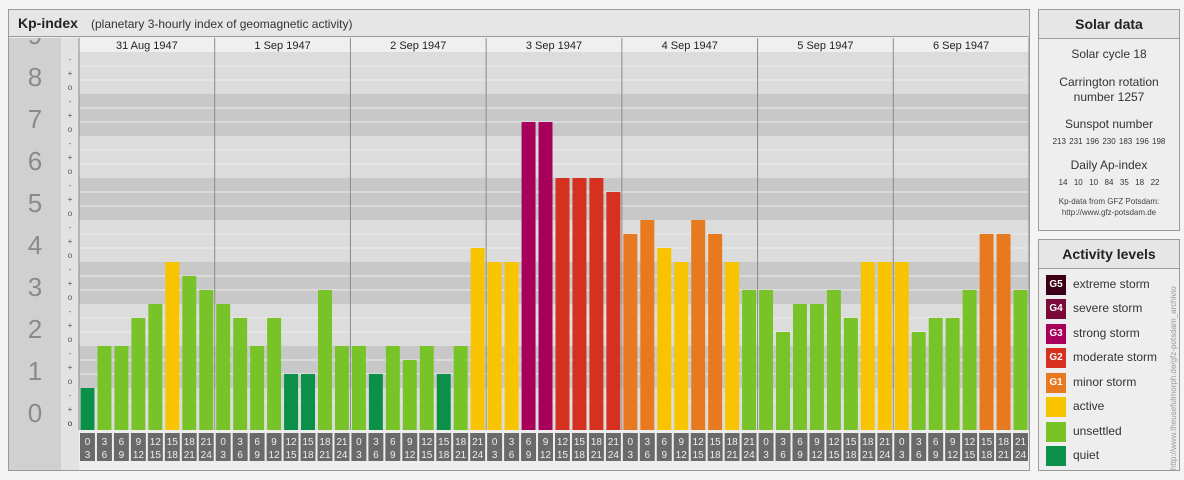  I want to click on interval-start-label: 0, so click(359, 442).